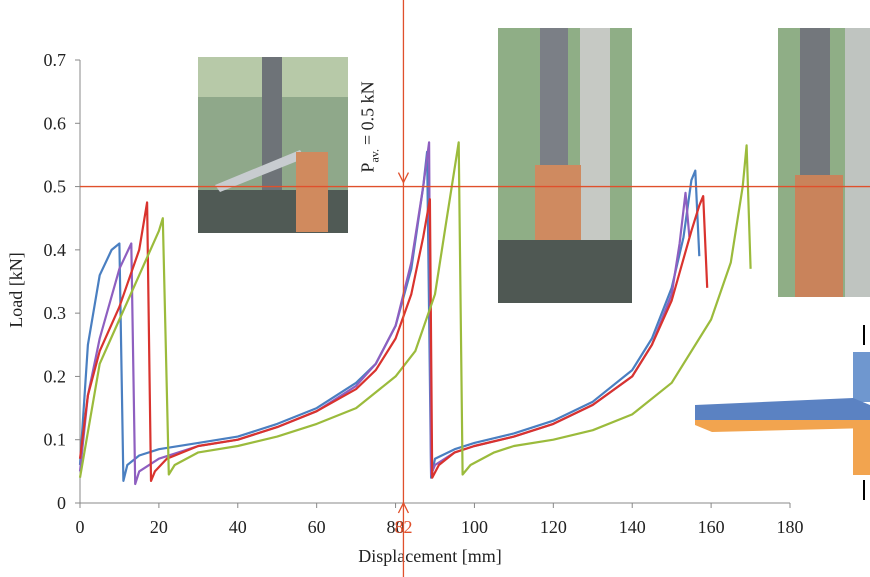  What do you see at coordinates (403, 178) in the screenshot?
I see `arrow-down` at bounding box center [403, 178].